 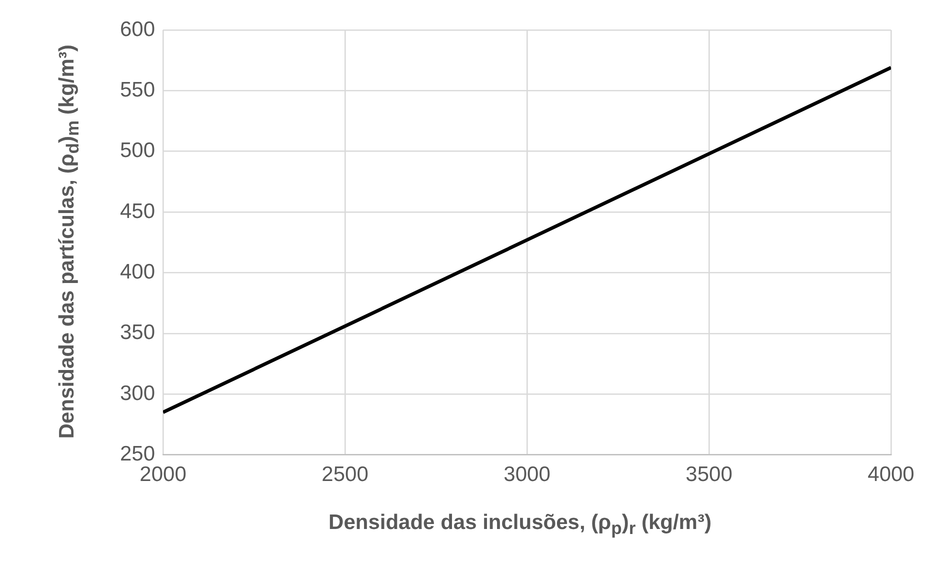 I want to click on y-tick-label: 500, so click(x=138, y=150).